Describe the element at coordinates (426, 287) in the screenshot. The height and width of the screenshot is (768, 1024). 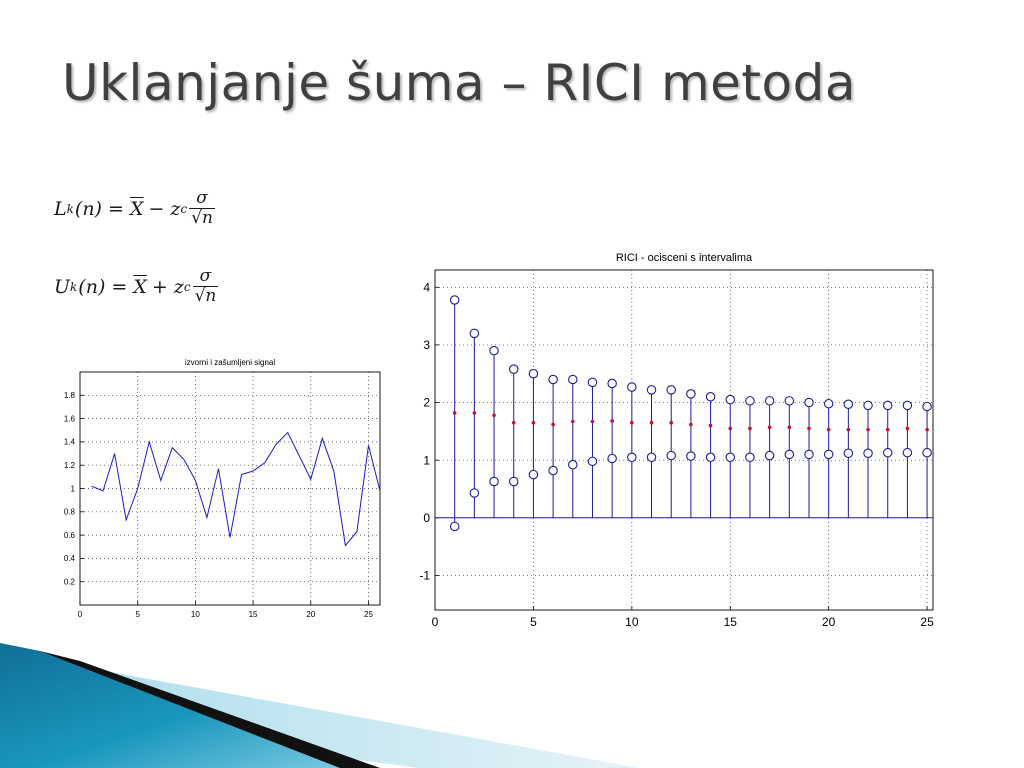
I see `y-tick-label: 4` at that location.